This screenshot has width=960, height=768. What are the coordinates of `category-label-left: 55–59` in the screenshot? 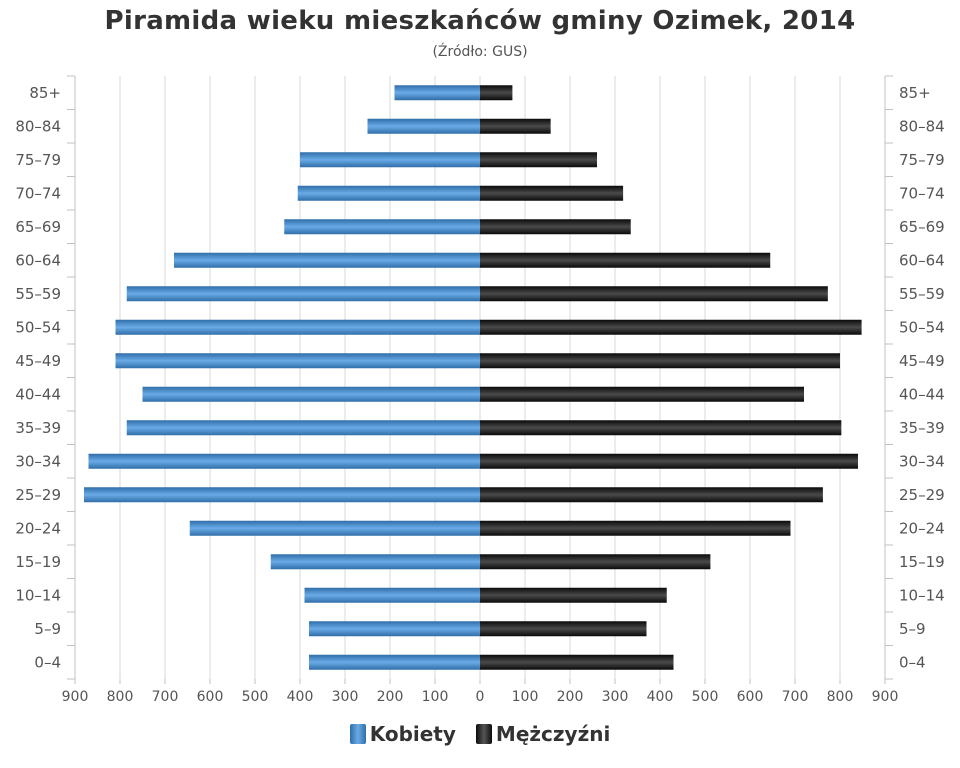 It's located at (38, 294).